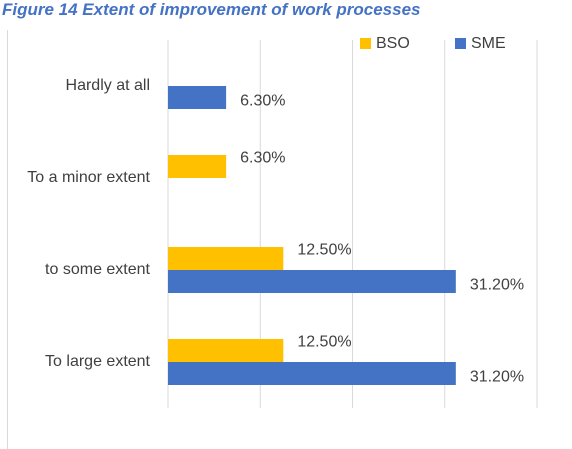 The height and width of the screenshot is (449, 572). What do you see at coordinates (393, 43) in the screenshot?
I see `legend-label: BSO` at bounding box center [393, 43].